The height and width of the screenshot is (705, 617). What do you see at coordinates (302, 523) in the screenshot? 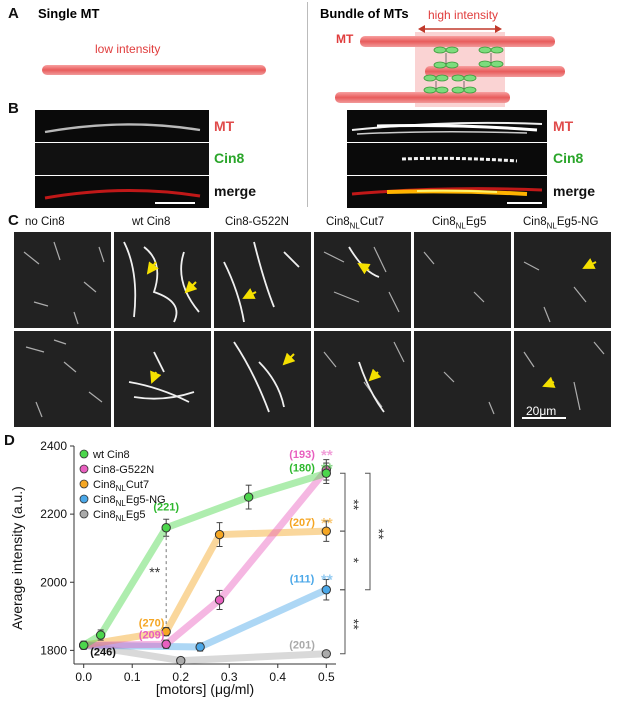
I see `sample-count-label: (207)` at bounding box center [302, 523].